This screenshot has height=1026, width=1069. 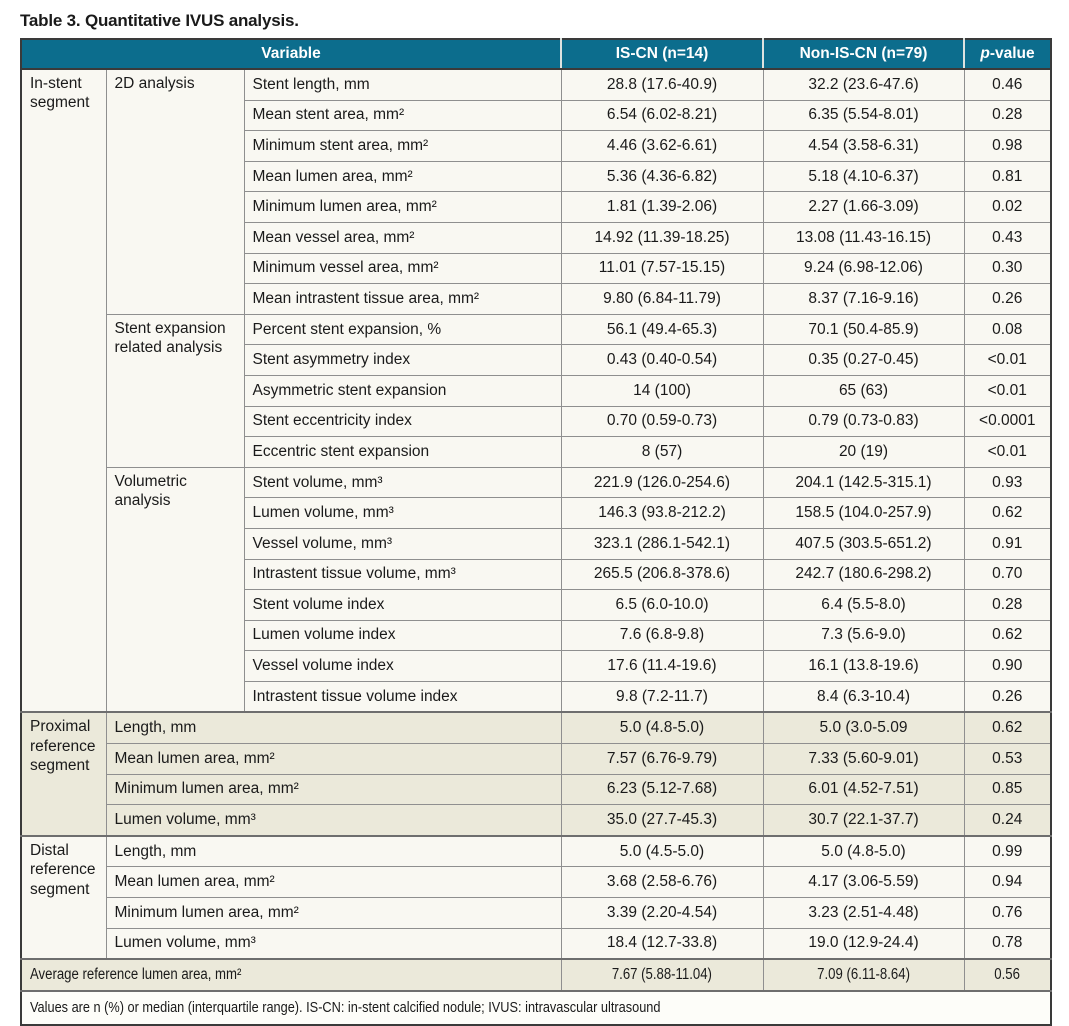 I want to click on variable-cell-text: Mean vessel area, mm², so click(x=333, y=237).